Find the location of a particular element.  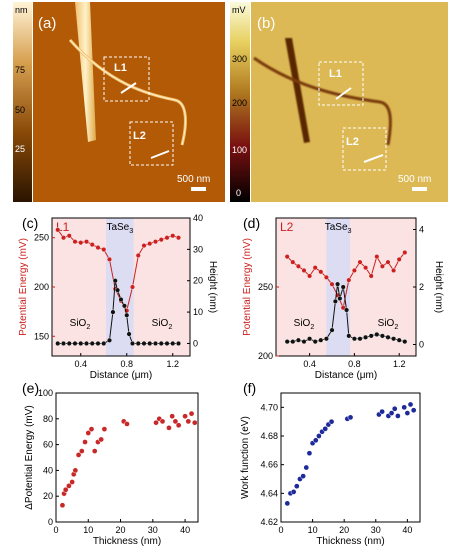

annotation-sio2-left: SiO2 is located at coordinates (80, 324).